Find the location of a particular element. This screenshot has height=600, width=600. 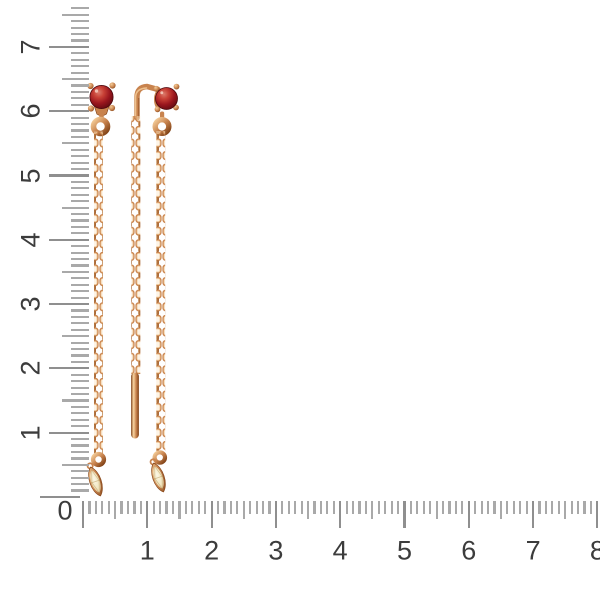

threader-bar-highlight is located at coordinates (133, 405).